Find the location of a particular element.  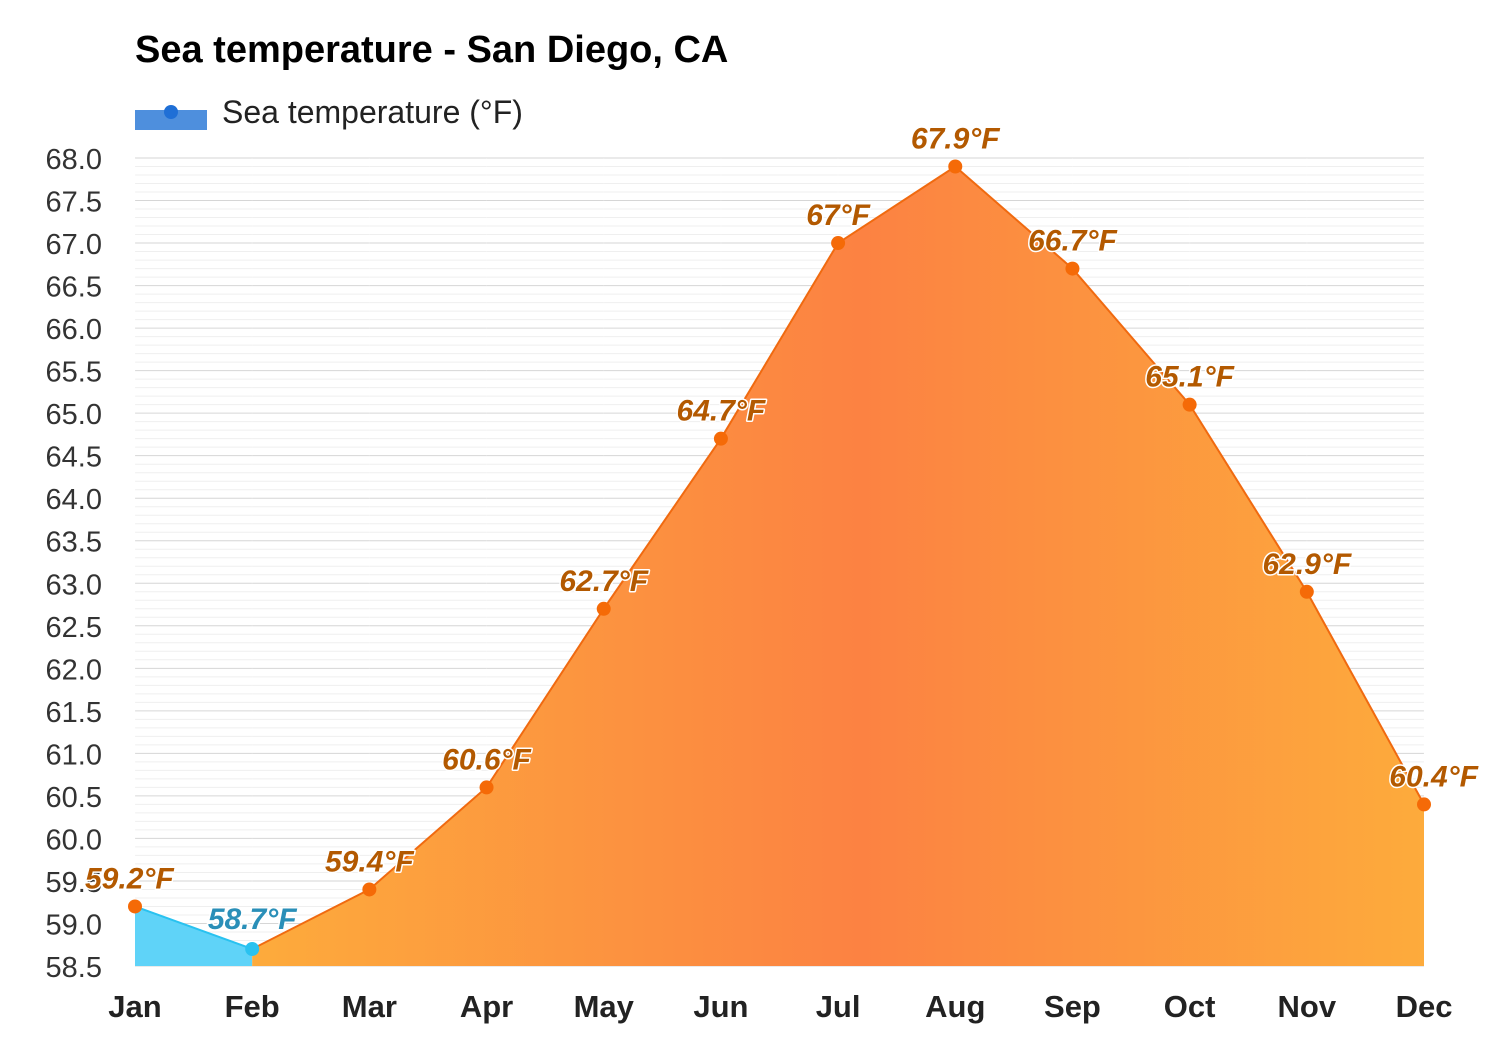

y-tick-label: 62.5 is located at coordinates (74, 628).